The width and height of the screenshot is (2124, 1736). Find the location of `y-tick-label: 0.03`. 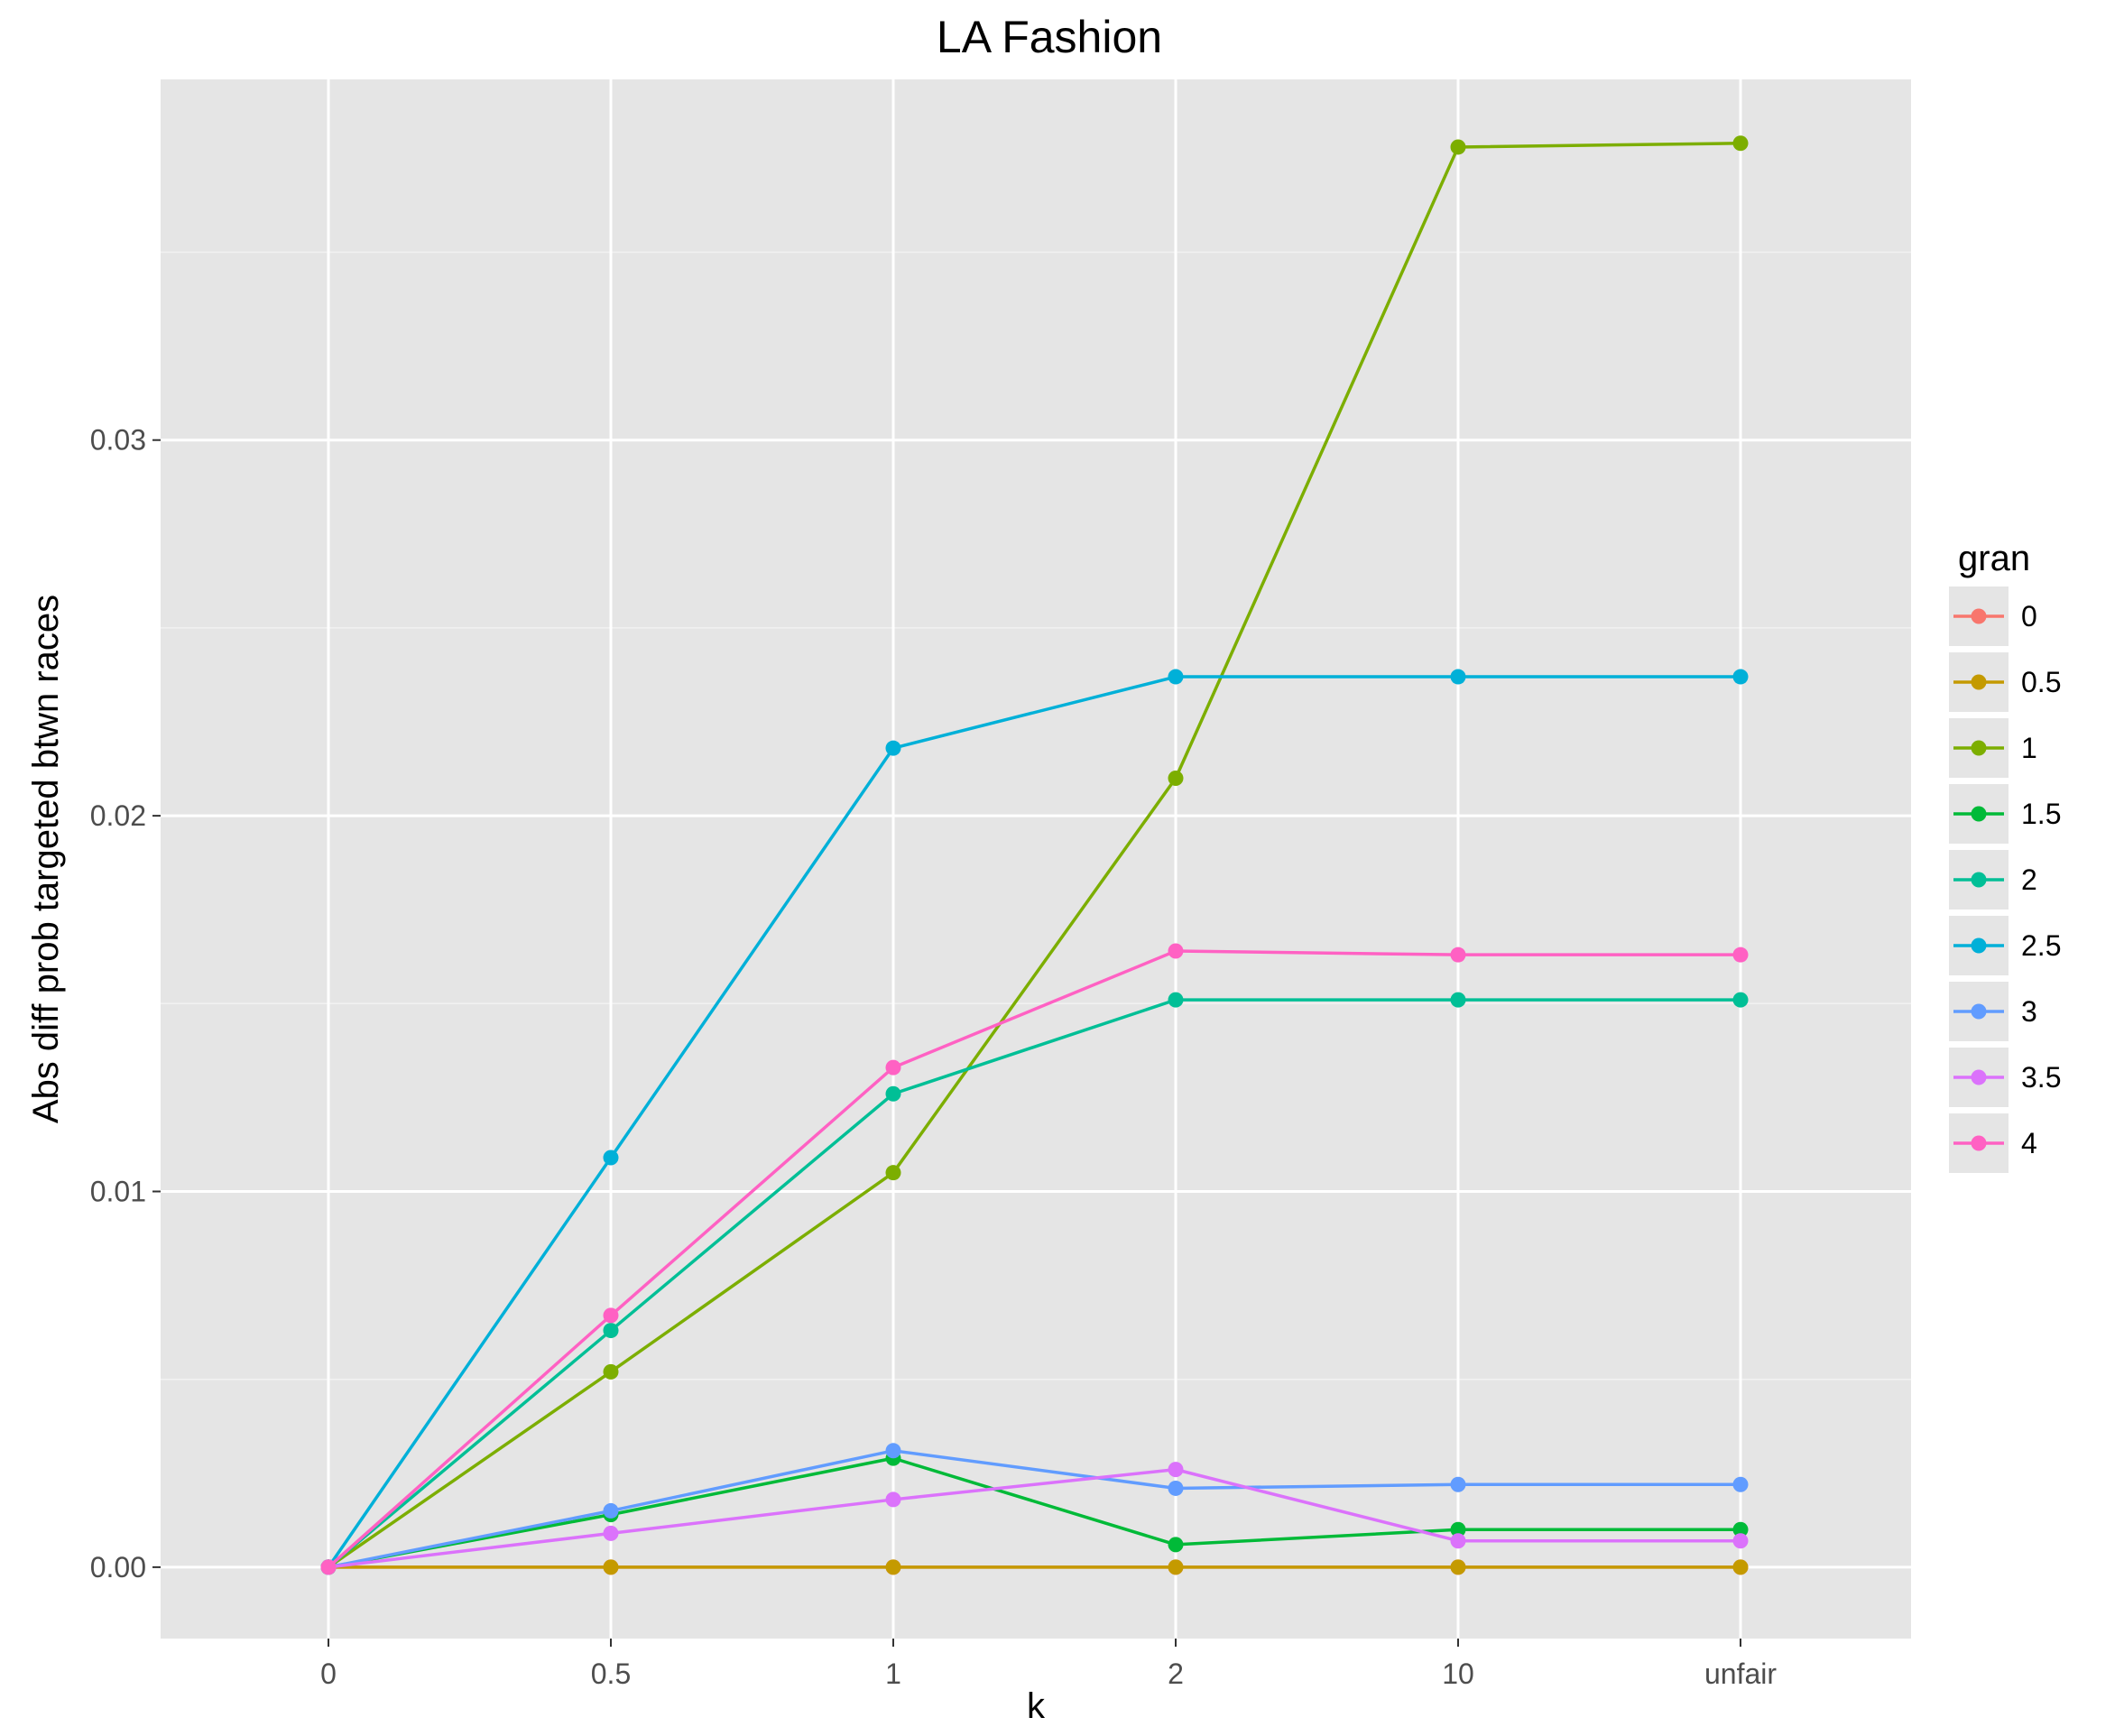

y-tick-label: 0.03 is located at coordinates (118, 440).